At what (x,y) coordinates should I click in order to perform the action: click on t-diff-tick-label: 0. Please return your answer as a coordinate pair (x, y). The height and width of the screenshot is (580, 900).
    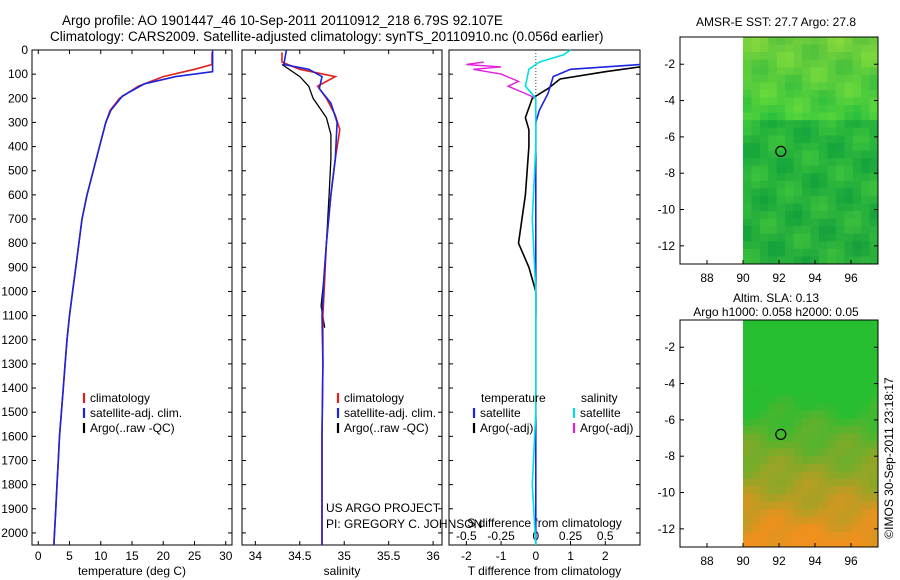
    Looking at the image, I should click on (535, 556).